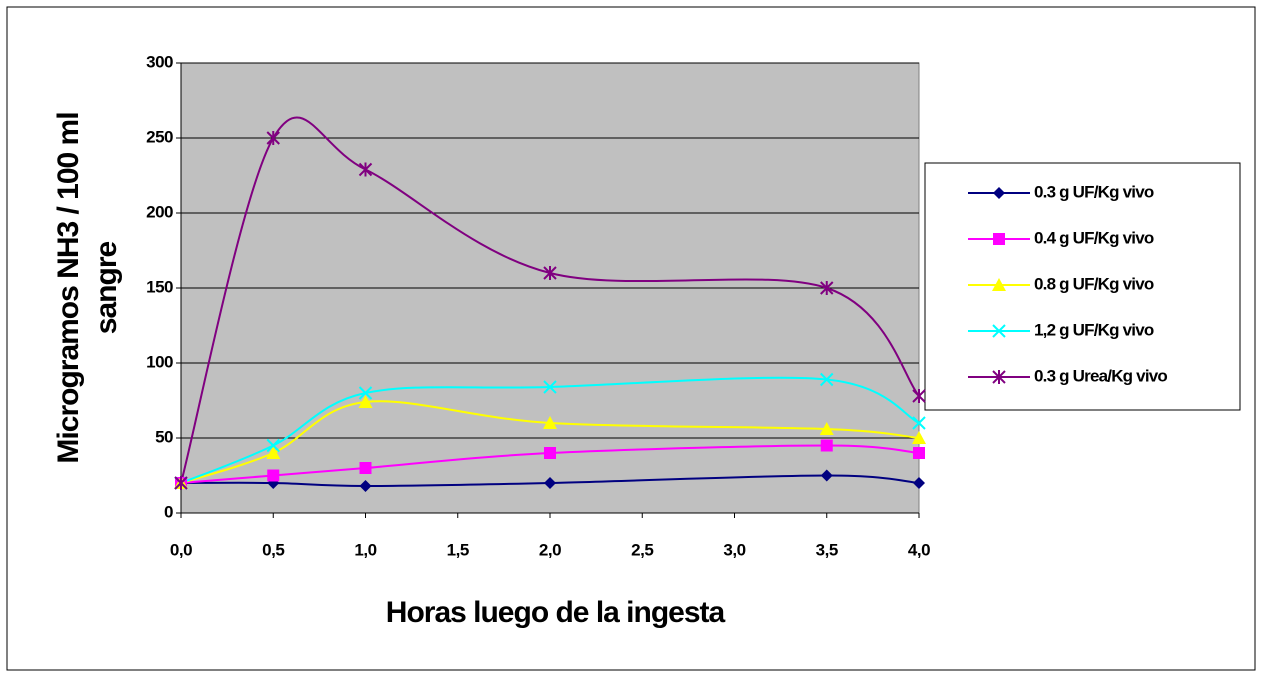 This screenshot has width=1263, height=684. I want to click on legend, so click(1082, 286).